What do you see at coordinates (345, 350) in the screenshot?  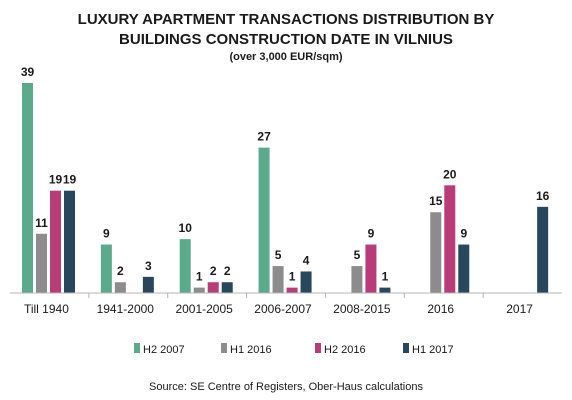 I see `legend-label-3: H2 2016` at bounding box center [345, 350].